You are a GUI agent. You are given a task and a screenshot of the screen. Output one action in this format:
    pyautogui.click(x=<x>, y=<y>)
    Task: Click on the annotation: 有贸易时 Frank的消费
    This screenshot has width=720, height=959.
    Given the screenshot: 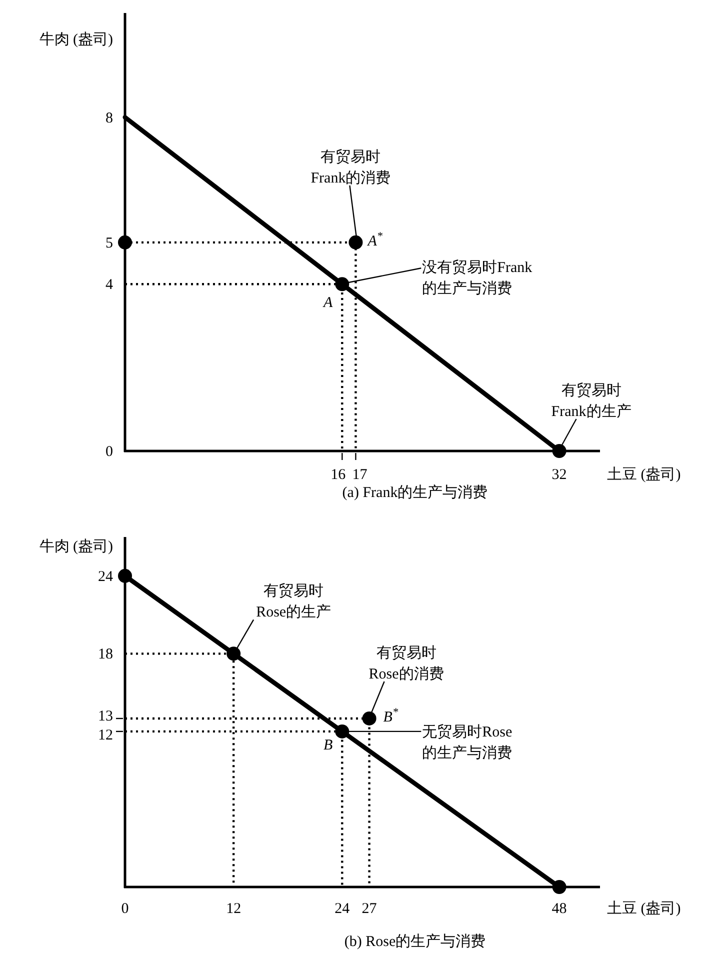 What is the action you would take?
    pyautogui.click(x=350, y=167)
    